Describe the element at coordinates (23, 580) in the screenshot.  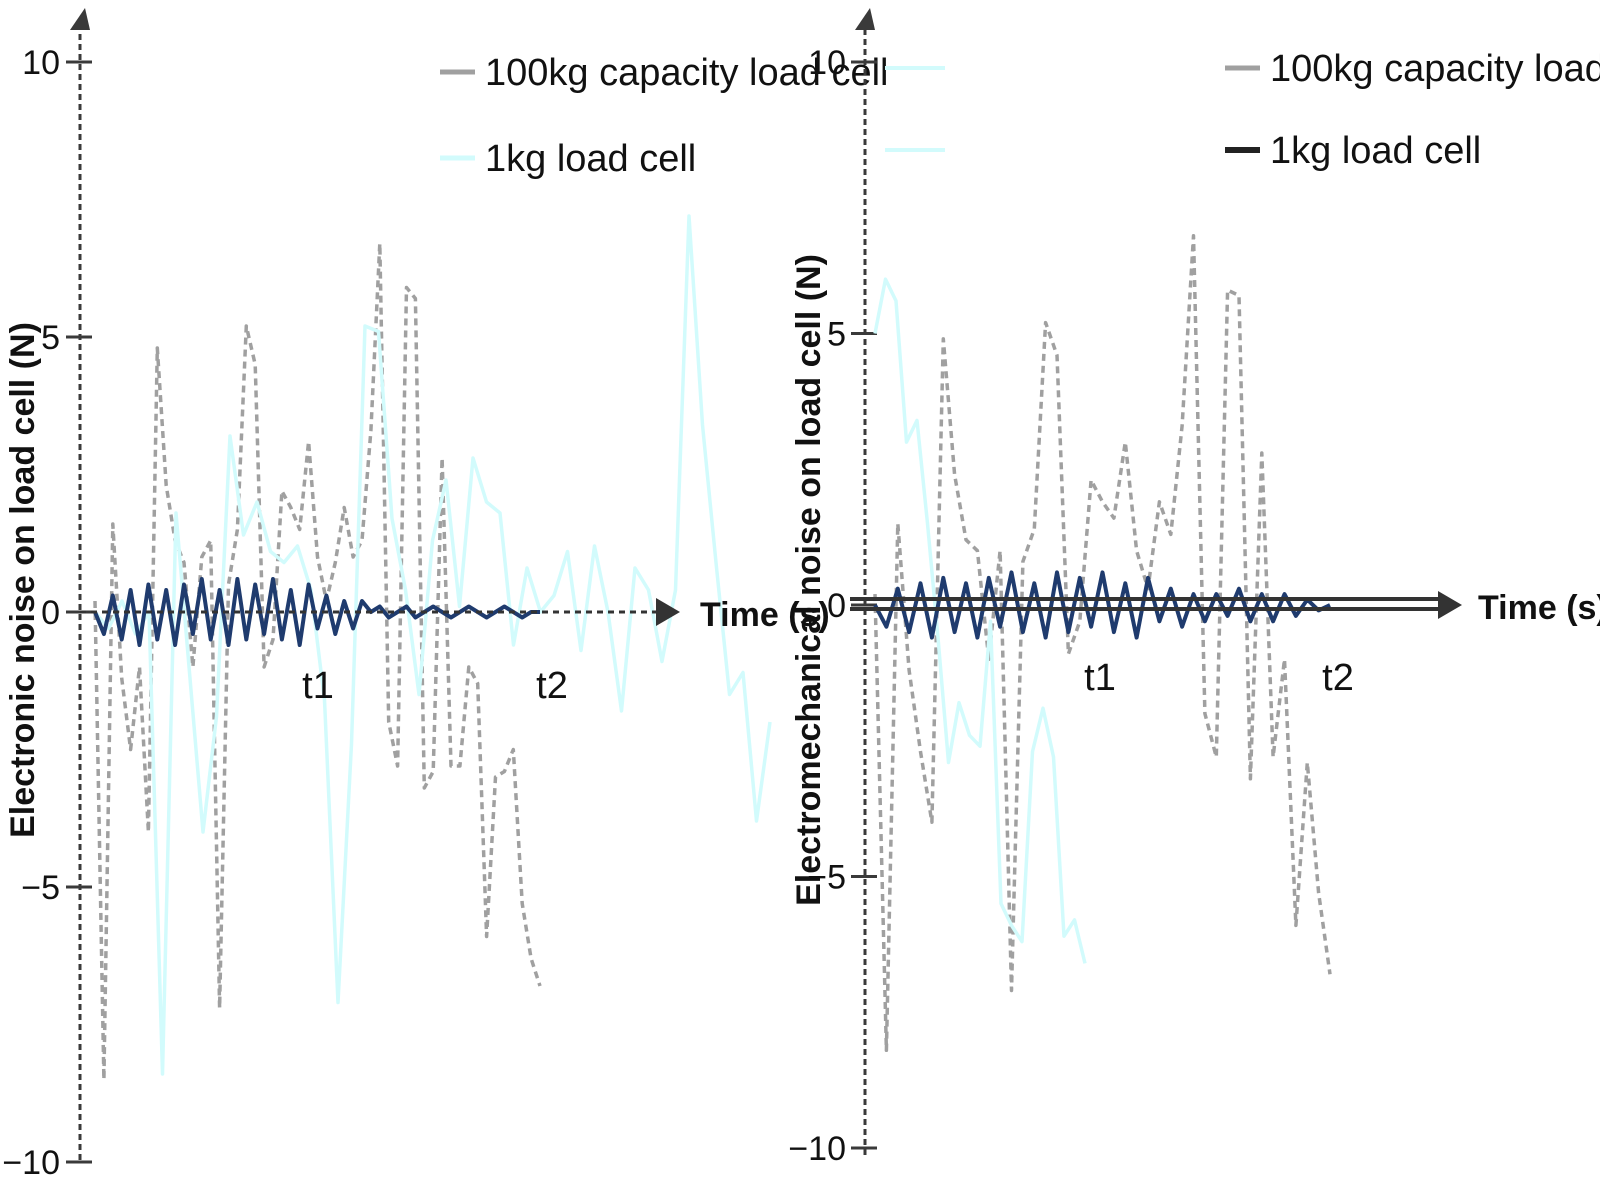
I see `y-axis-title: Electronic noise on load cell (N)` at that location.